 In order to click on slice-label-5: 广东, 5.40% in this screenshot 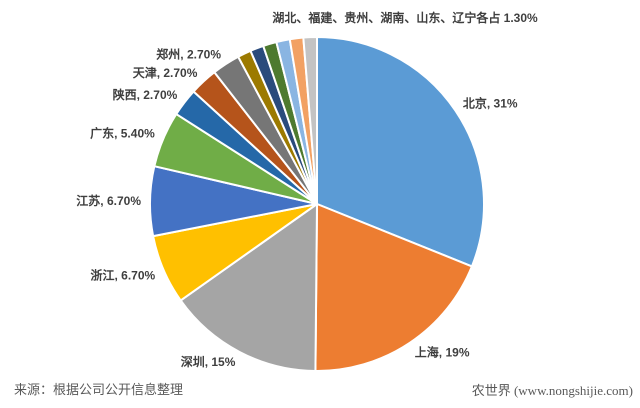, I will do `click(122, 133)`.